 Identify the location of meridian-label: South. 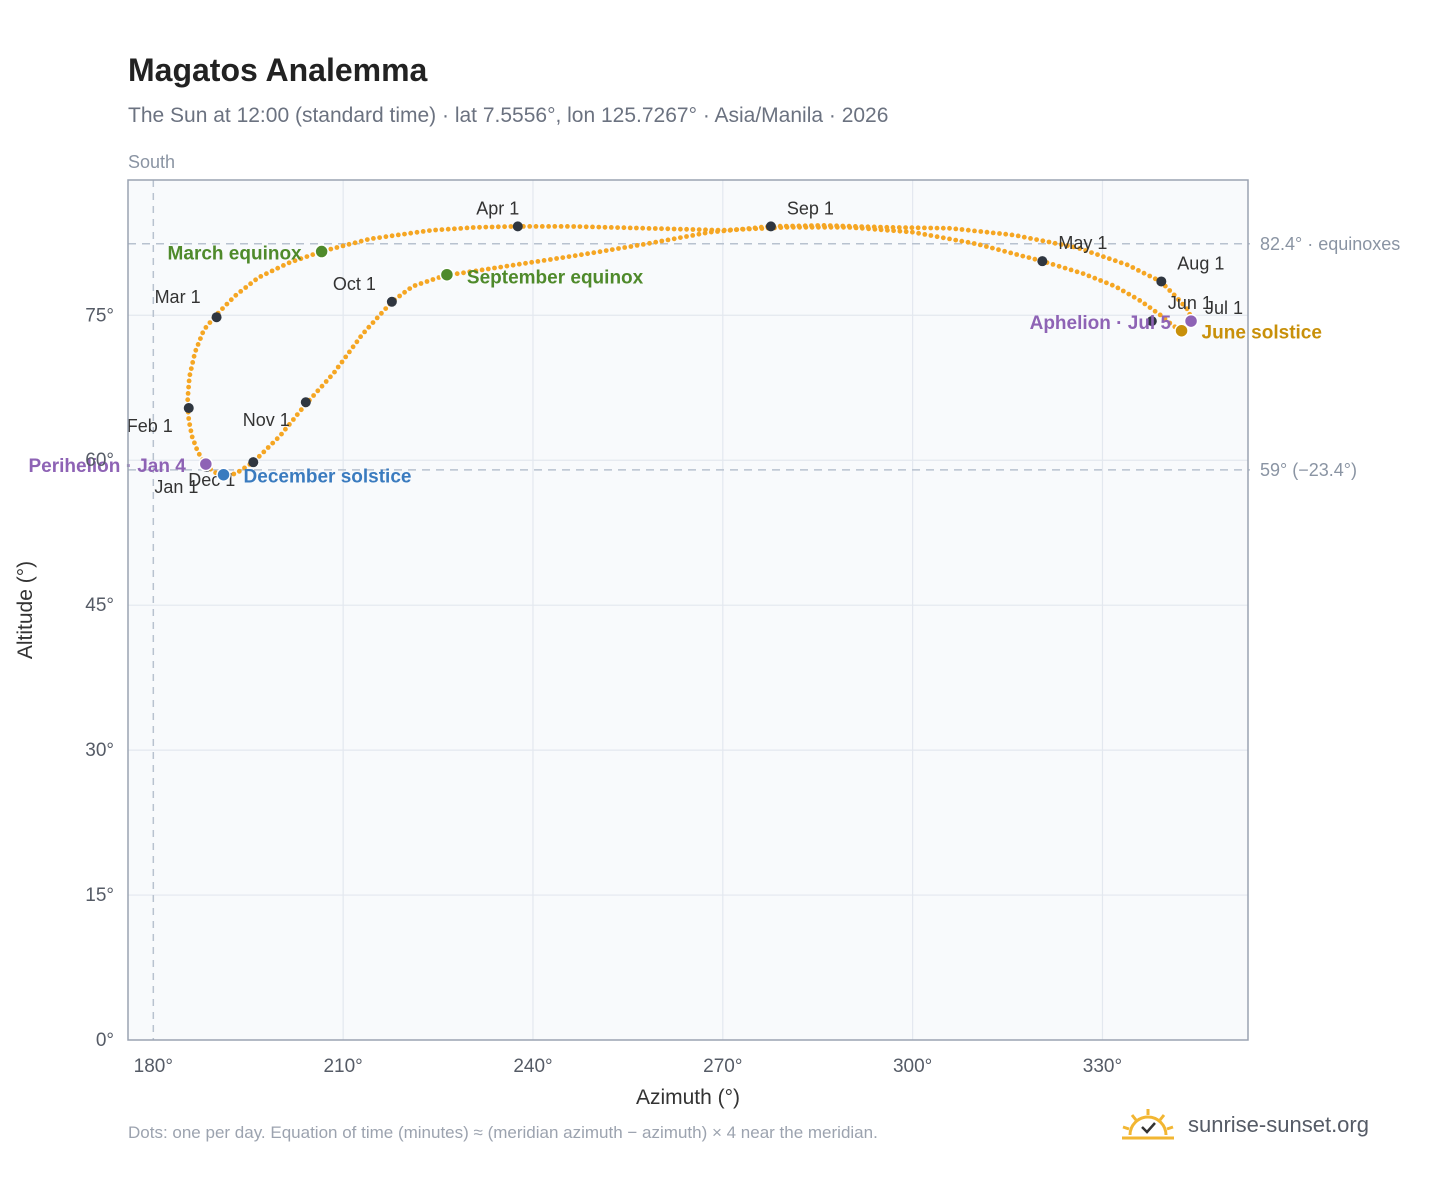
(151, 162).